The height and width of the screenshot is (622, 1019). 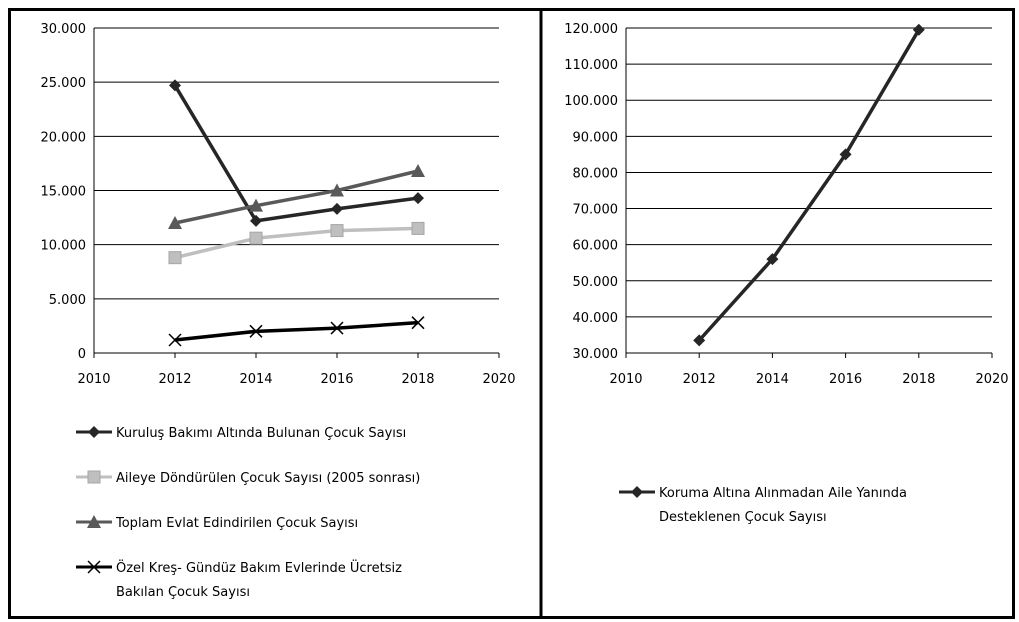 I want to click on y-tick-label: 60.000, so click(x=596, y=246).